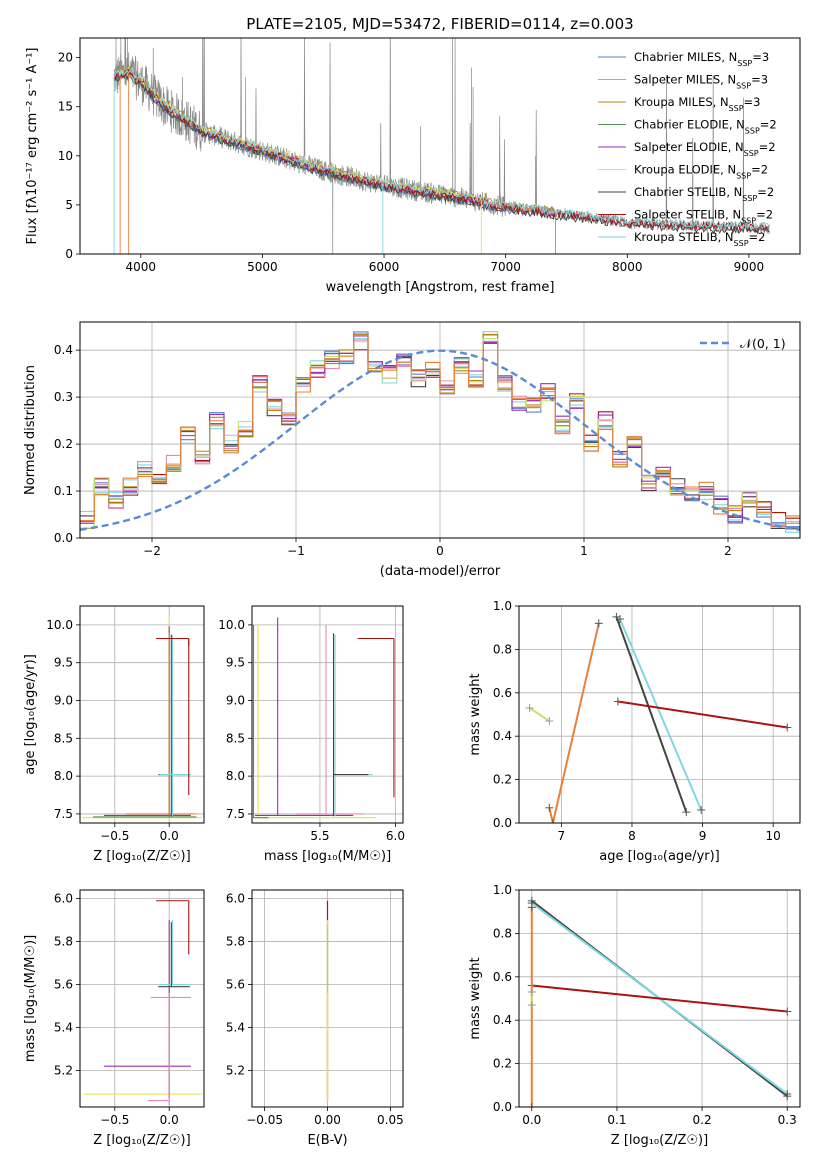  Describe the element at coordinates (440, 287) in the screenshot. I see `x-axis-label: wavelength [Angstrom, rest frame]` at that location.